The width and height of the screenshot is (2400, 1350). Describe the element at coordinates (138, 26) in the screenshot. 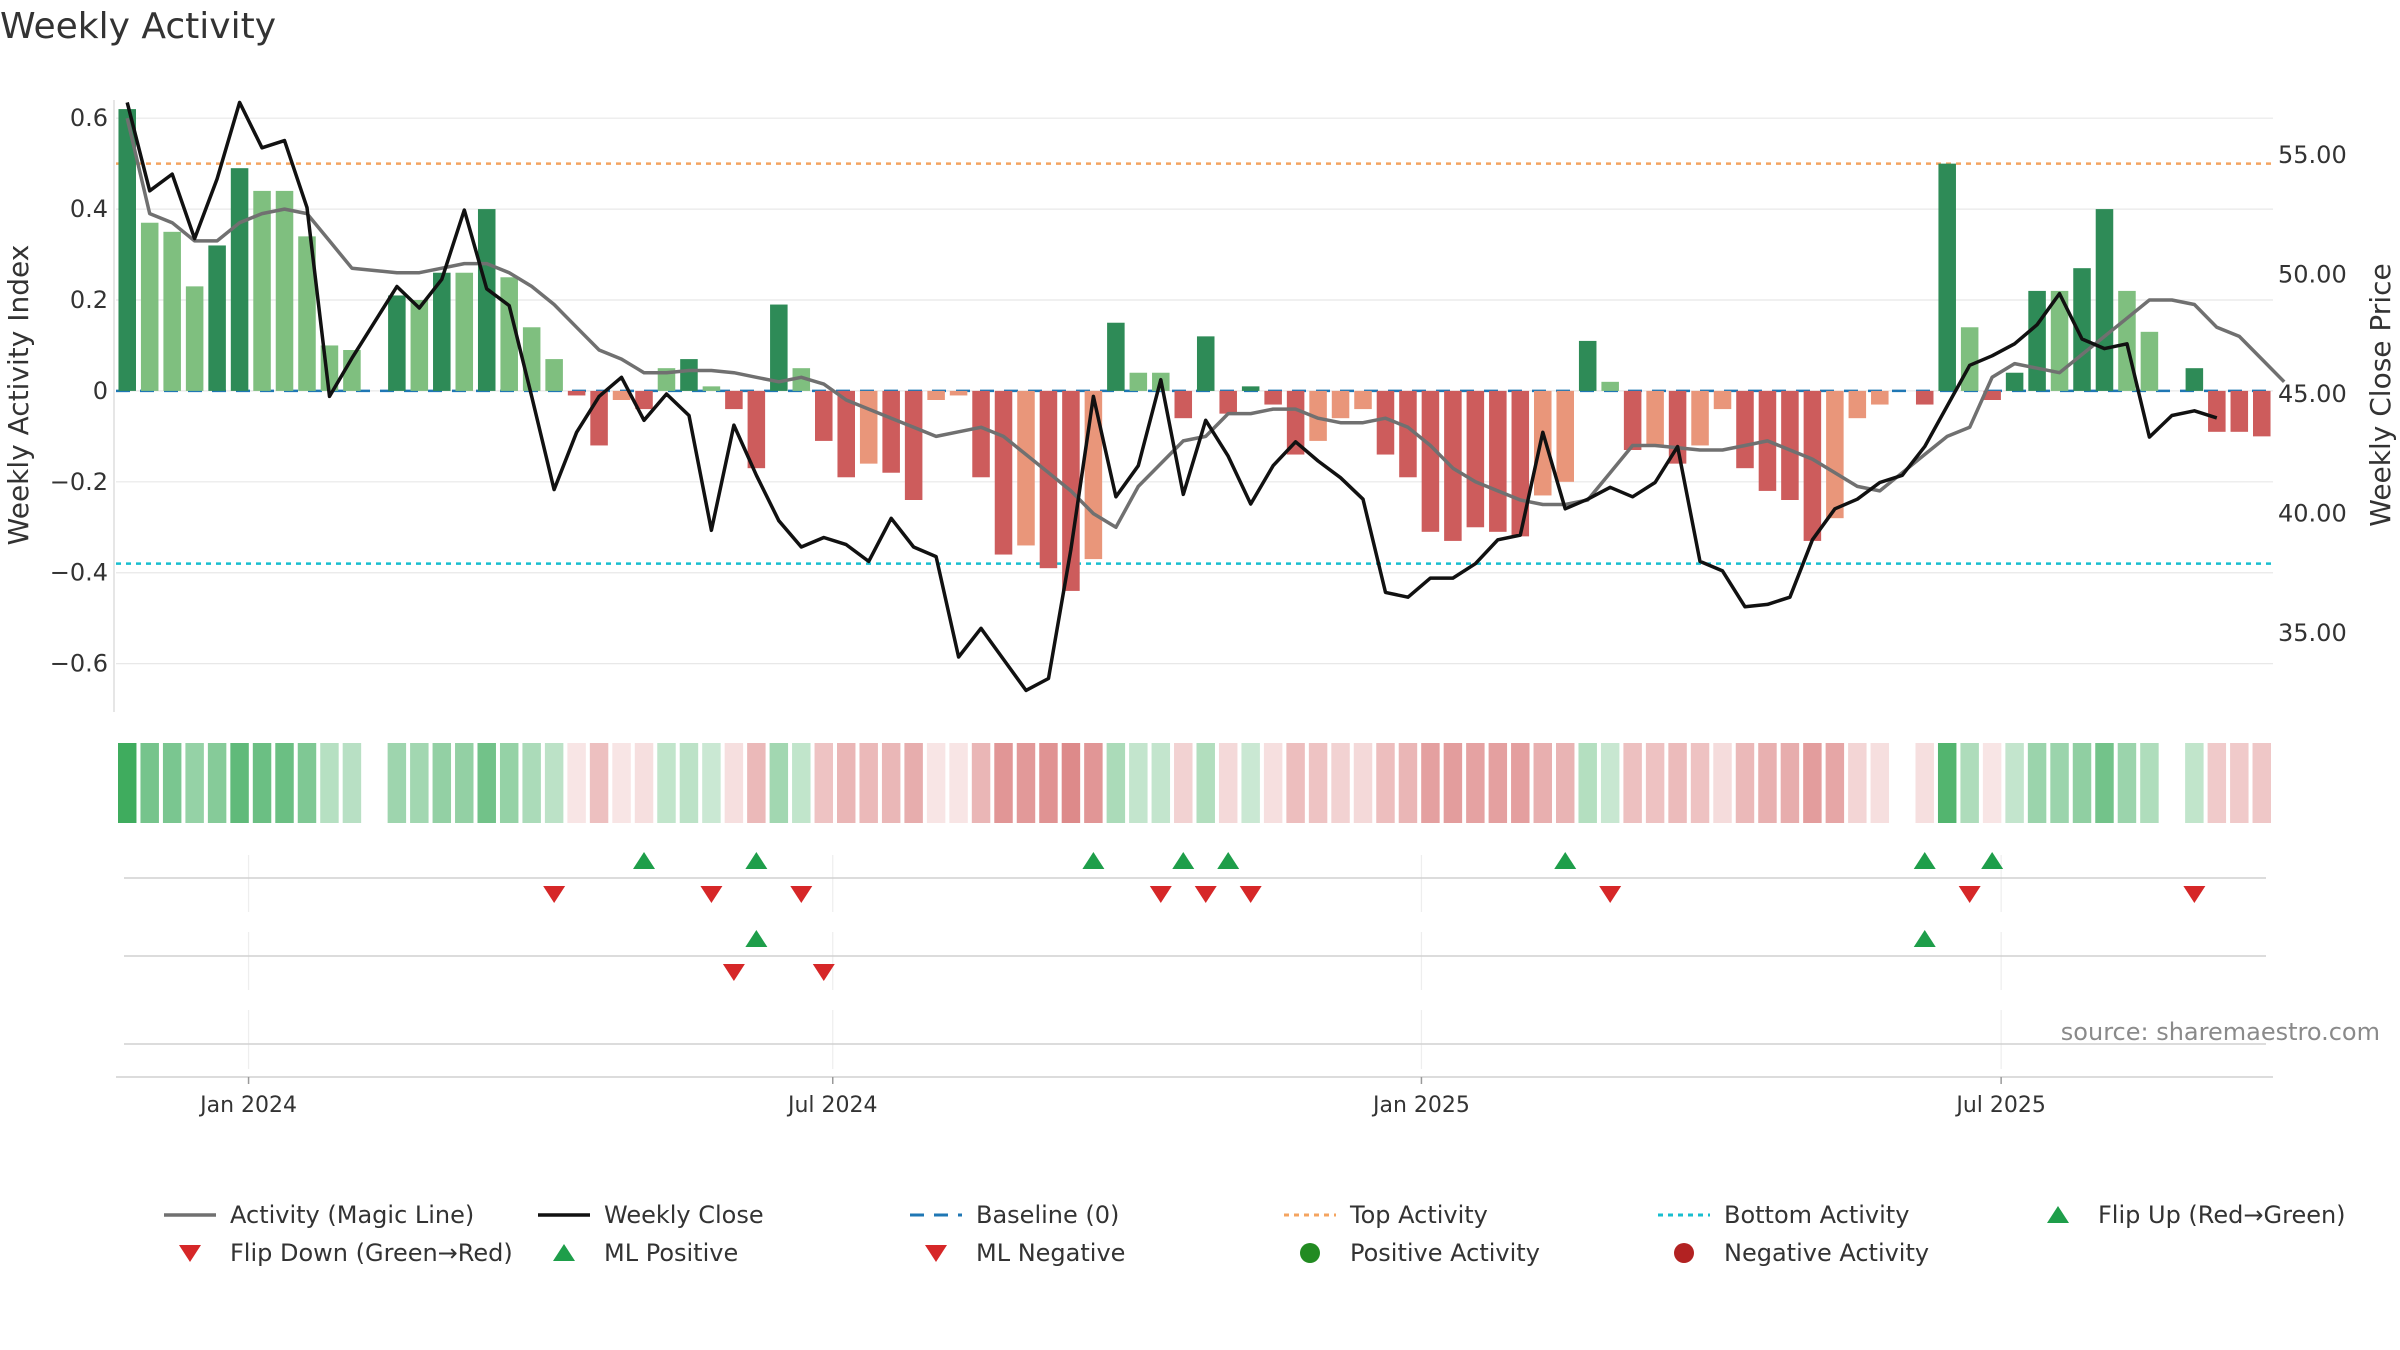

I see `chart-title: Weekly Activity` at that location.